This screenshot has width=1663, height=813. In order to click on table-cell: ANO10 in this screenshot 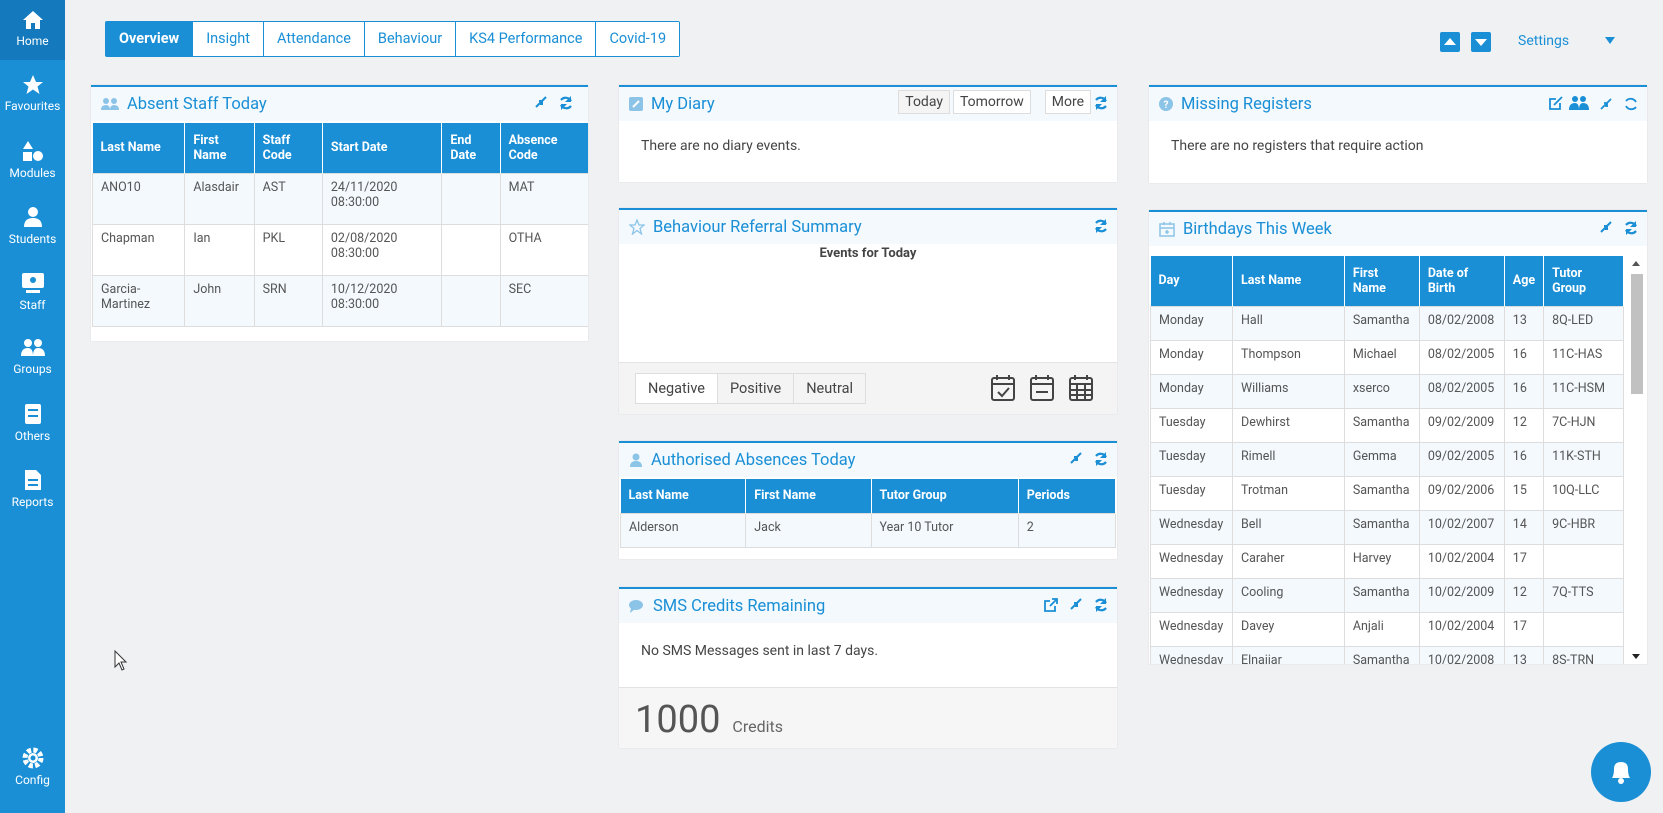, I will do `click(138, 198)`.